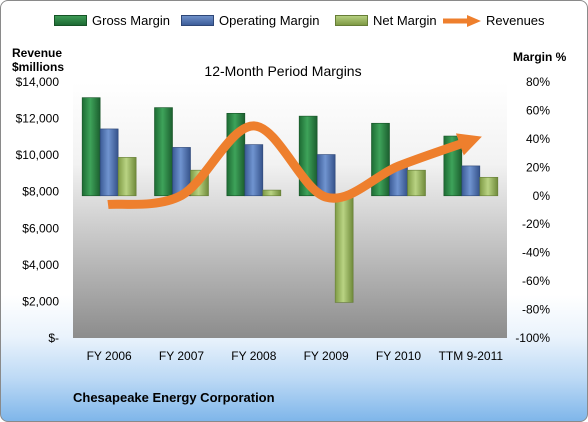  I want to click on legend-label-operating: Operating Margin, so click(269, 20).